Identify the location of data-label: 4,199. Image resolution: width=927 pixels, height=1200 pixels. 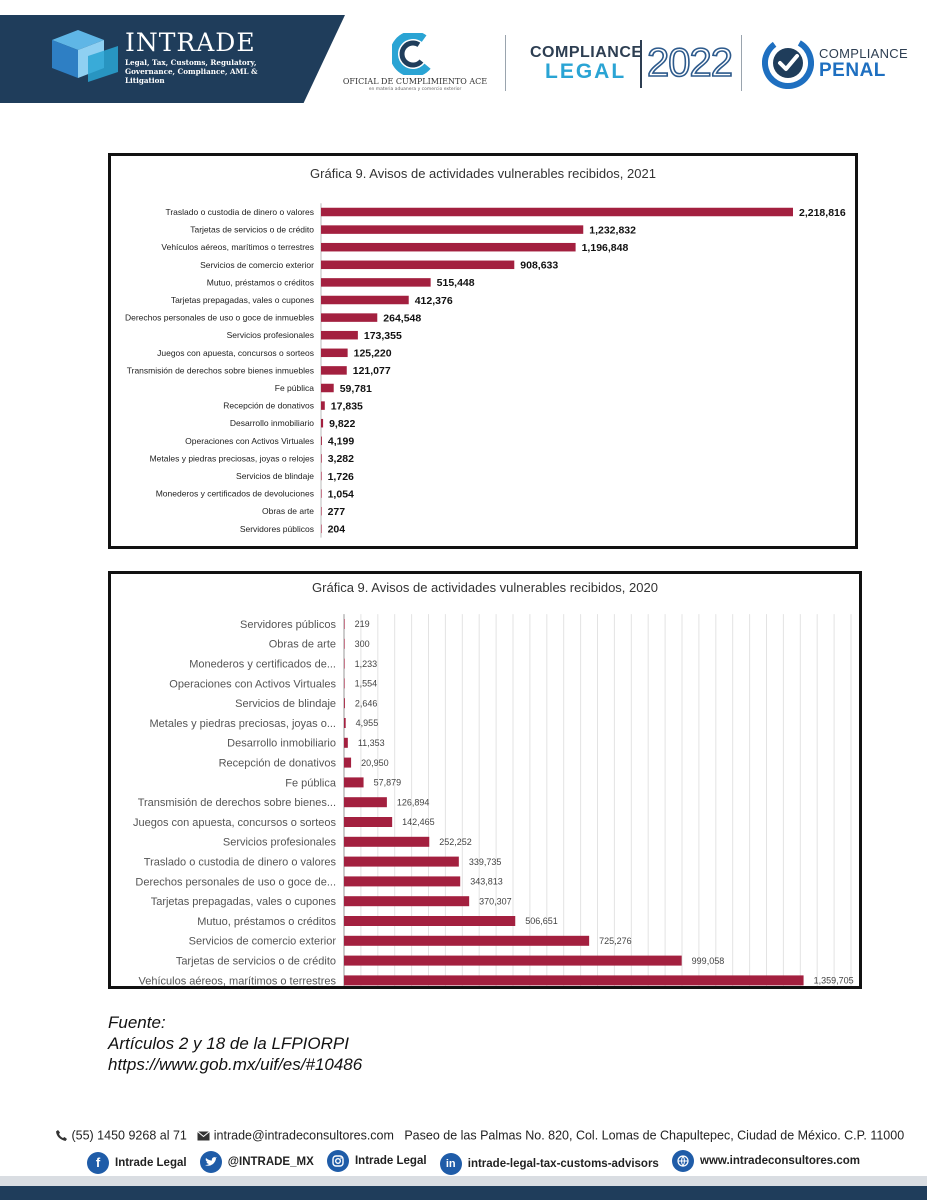
(341, 442).